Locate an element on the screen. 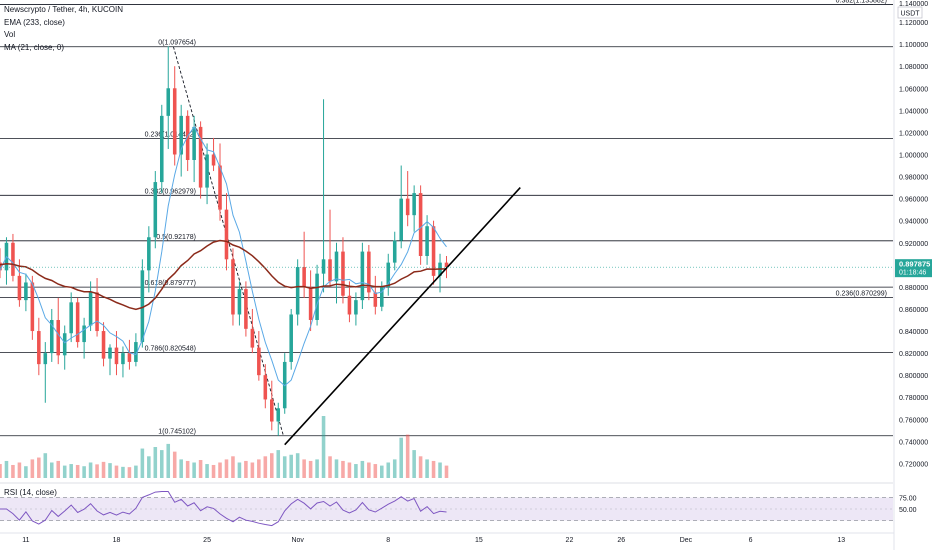 This screenshot has width=932, height=550. trend-line is located at coordinates (402, 316).